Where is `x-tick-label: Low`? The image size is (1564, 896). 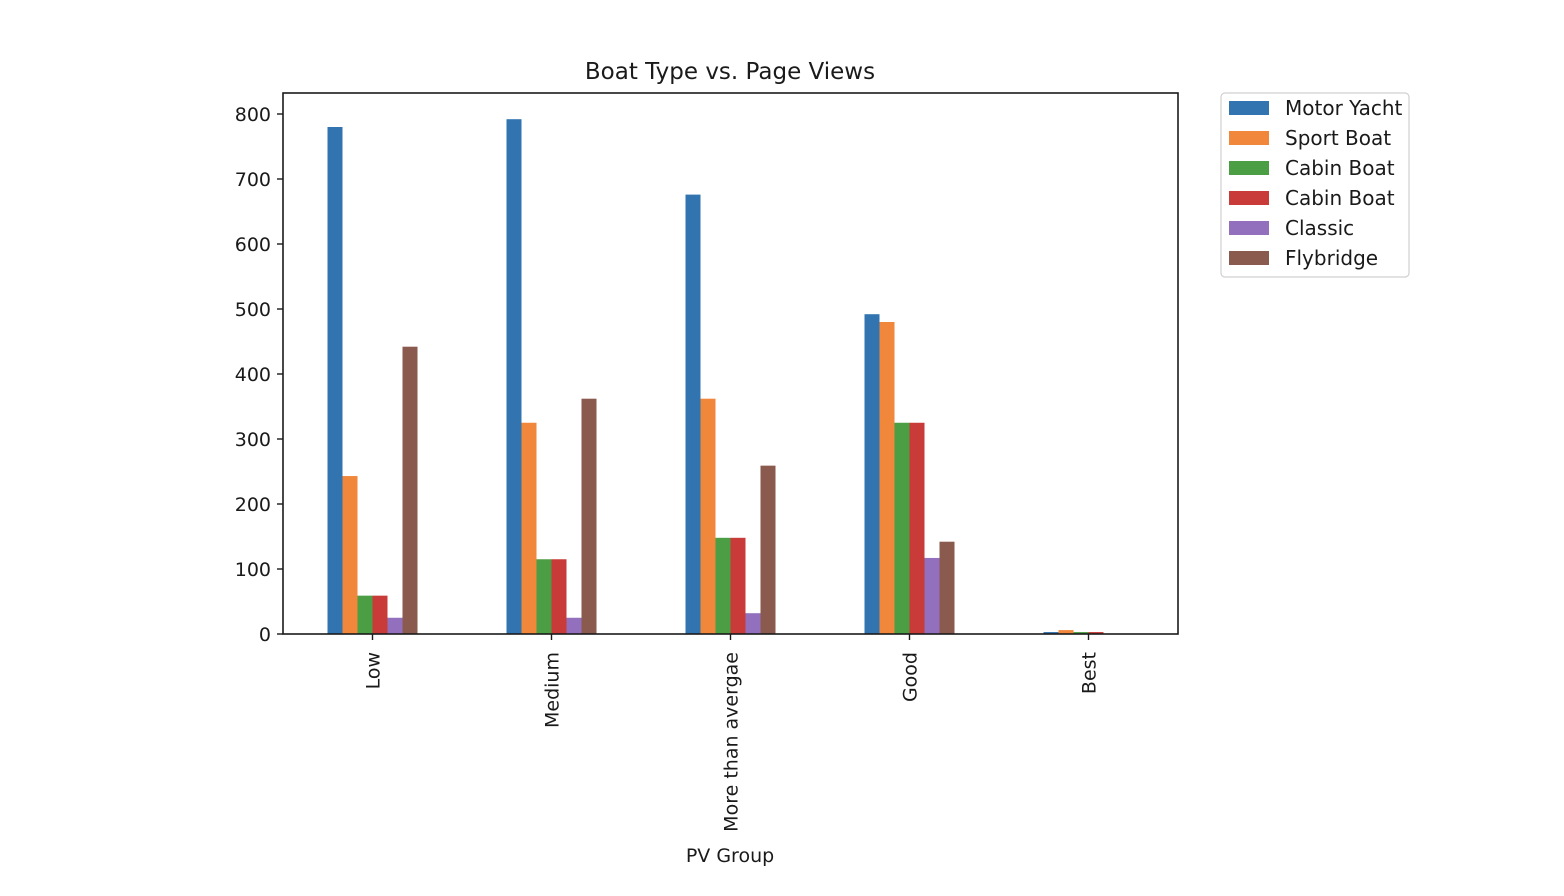
x-tick-label: Low is located at coordinates (374, 670).